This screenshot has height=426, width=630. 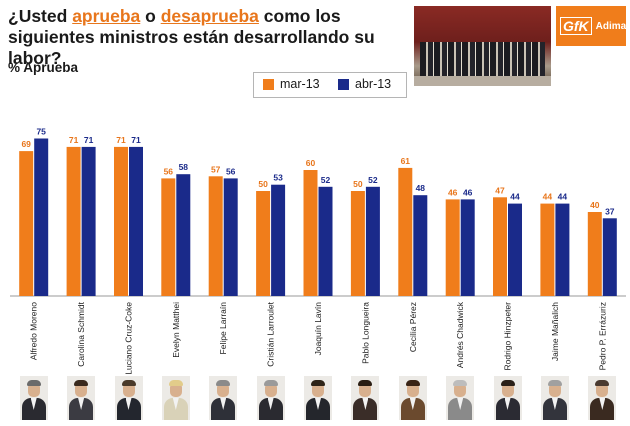 What do you see at coordinates (278, 178) in the screenshot?
I see `data-label-cristian-larroulet-abr-13: 53` at bounding box center [278, 178].